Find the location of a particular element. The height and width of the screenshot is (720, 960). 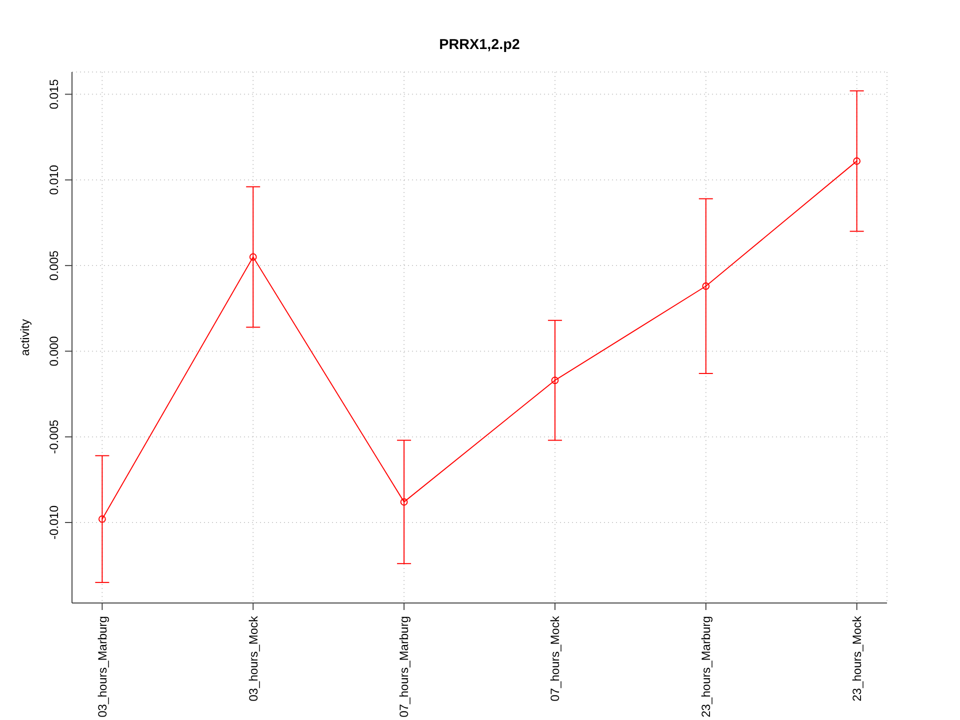

y-tick-label: 0.005 is located at coordinates (54, 265).